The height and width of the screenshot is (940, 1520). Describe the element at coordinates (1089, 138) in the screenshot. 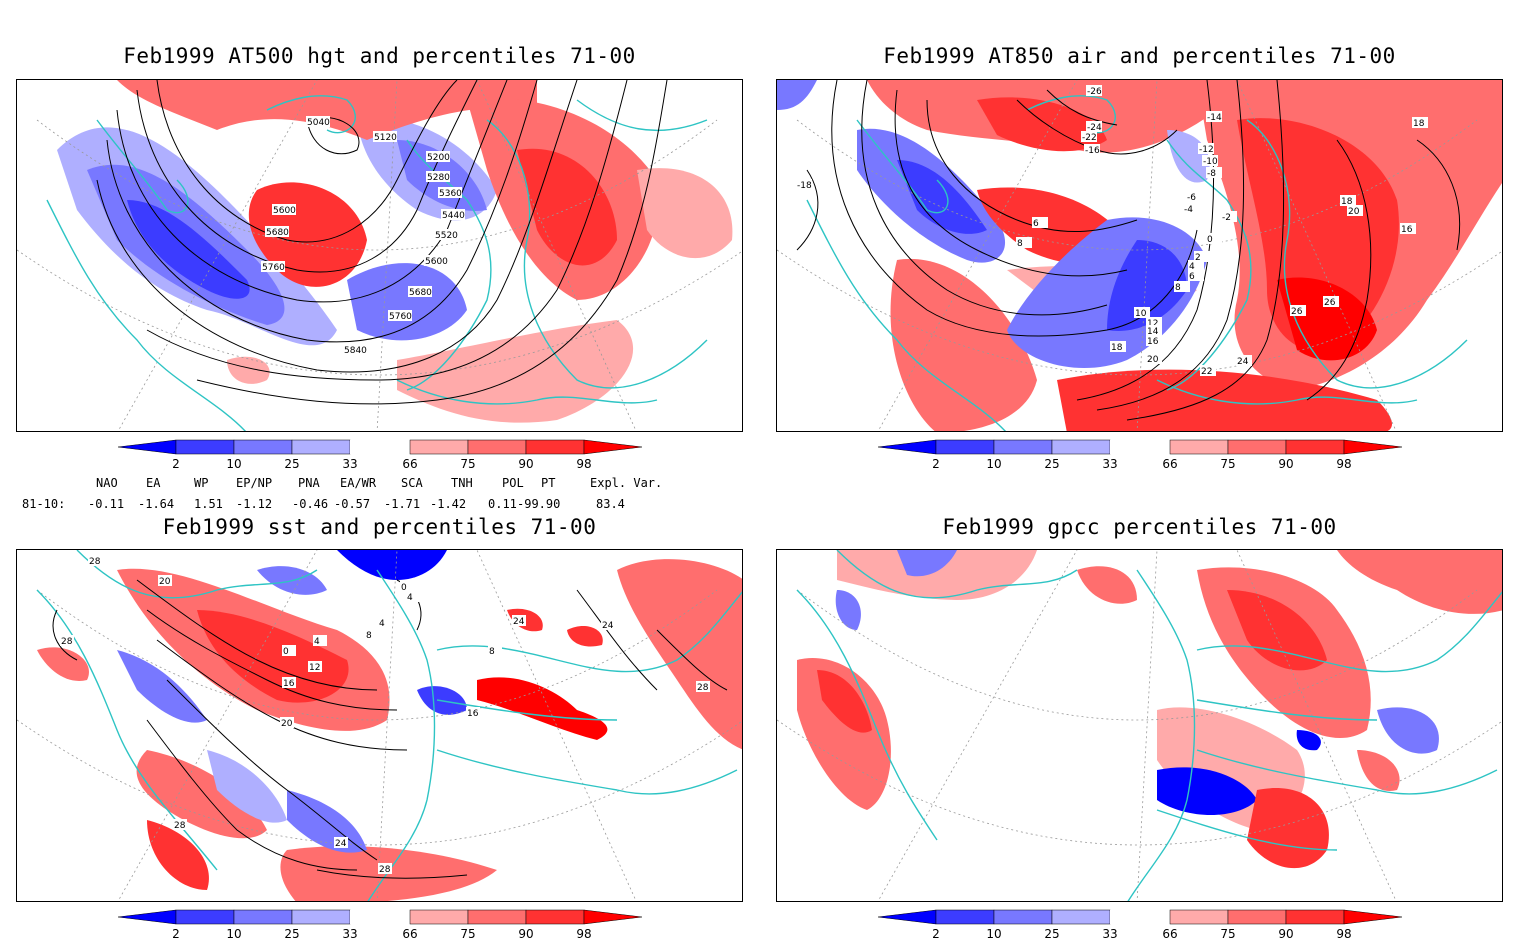

I see `contour-label: -22` at that location.